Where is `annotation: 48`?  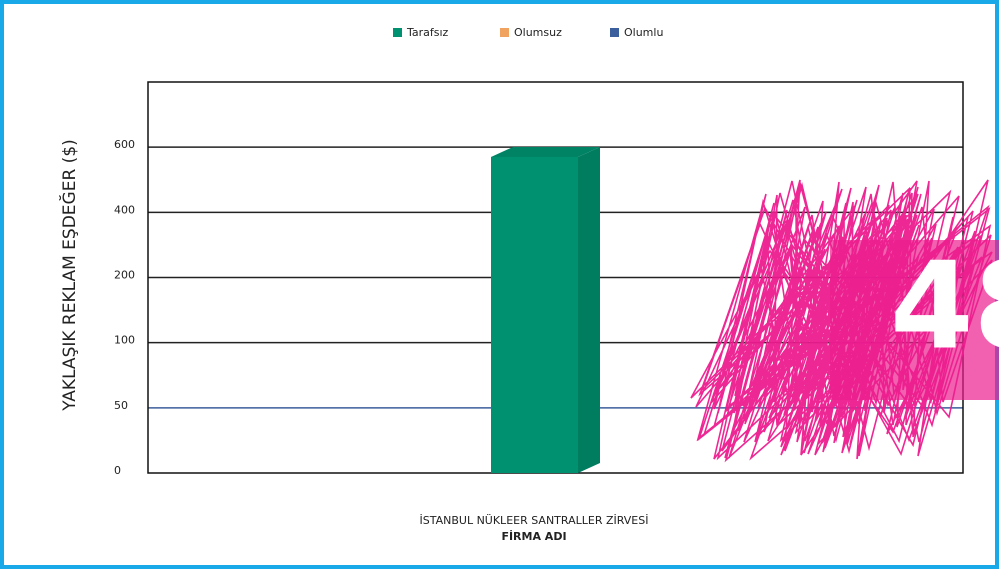 annotation: 48 is located at coordinates (944, 307).